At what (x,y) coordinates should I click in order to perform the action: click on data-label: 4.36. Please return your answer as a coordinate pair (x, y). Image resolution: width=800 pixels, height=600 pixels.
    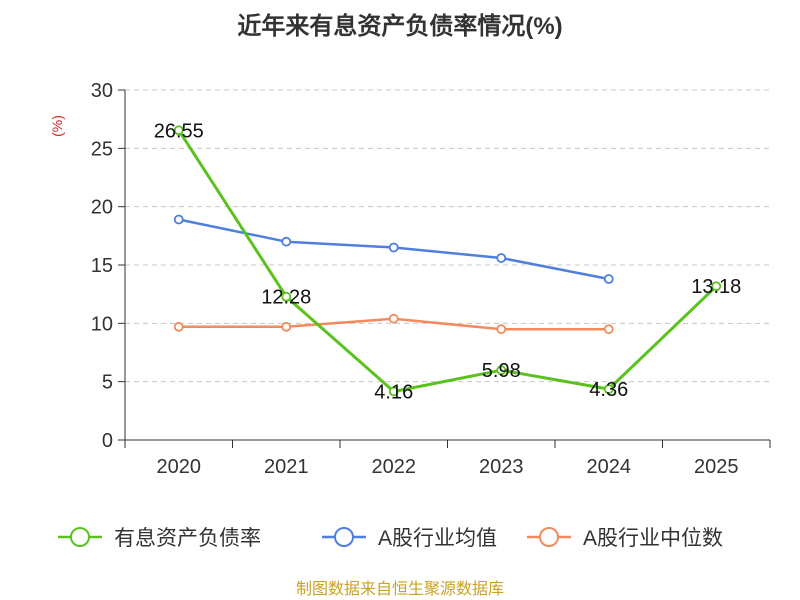
    Looking at the image, I should click on (608, 390).